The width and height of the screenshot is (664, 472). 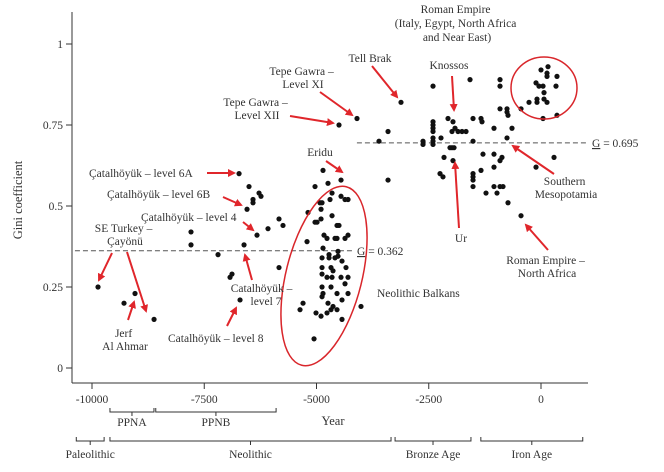 What do you see at coordinates (60, 369) in the screenshot?
I see `y-tick-label: 0` at bounding box center [60, 369].